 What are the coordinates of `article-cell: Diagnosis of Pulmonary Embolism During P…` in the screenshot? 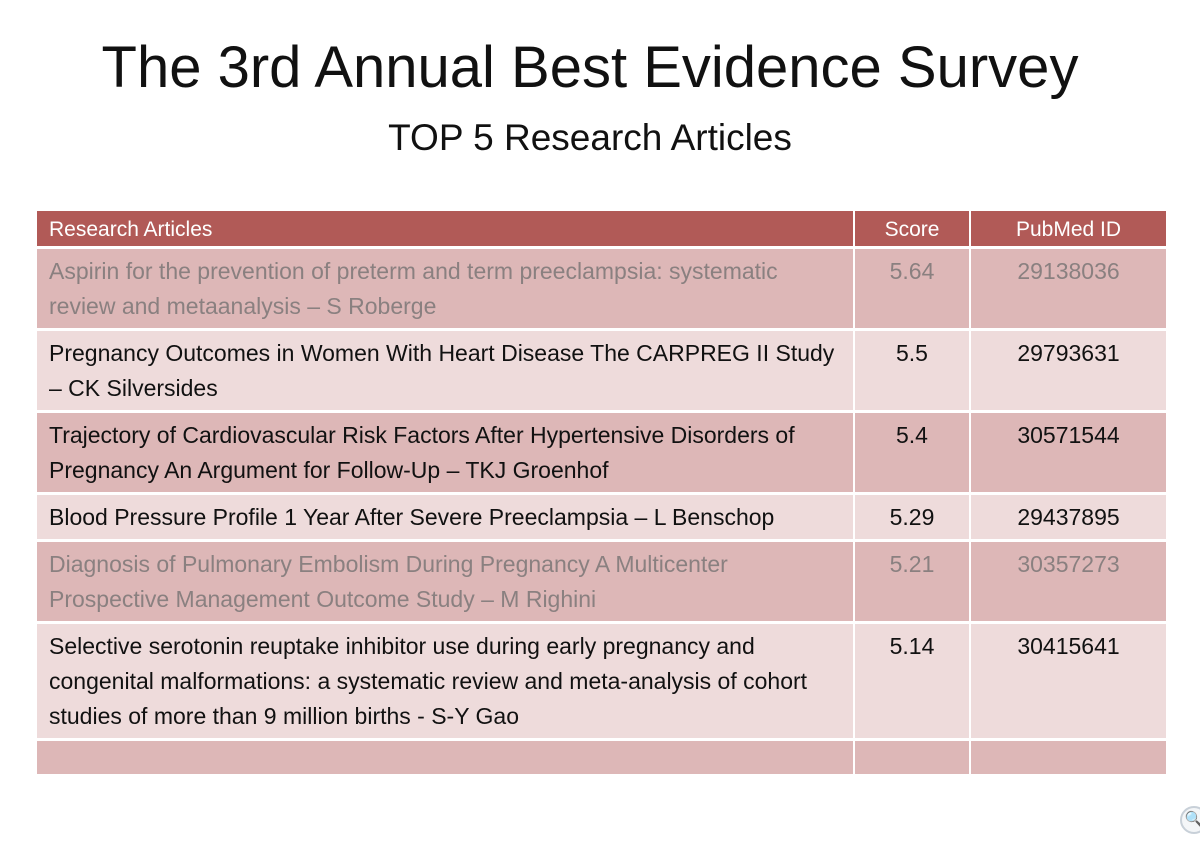 It's located at (446, 582).